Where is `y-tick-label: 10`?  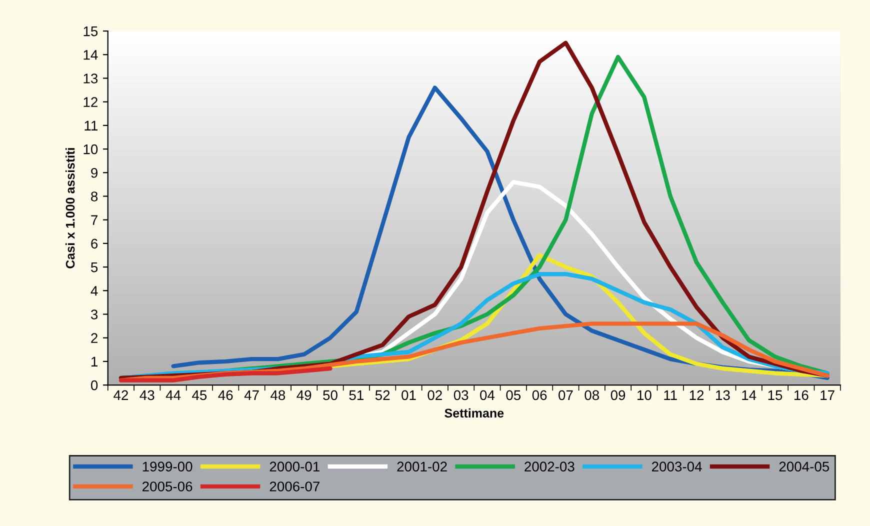
y-tick-label: 10 is located at coordinates (91, 149).